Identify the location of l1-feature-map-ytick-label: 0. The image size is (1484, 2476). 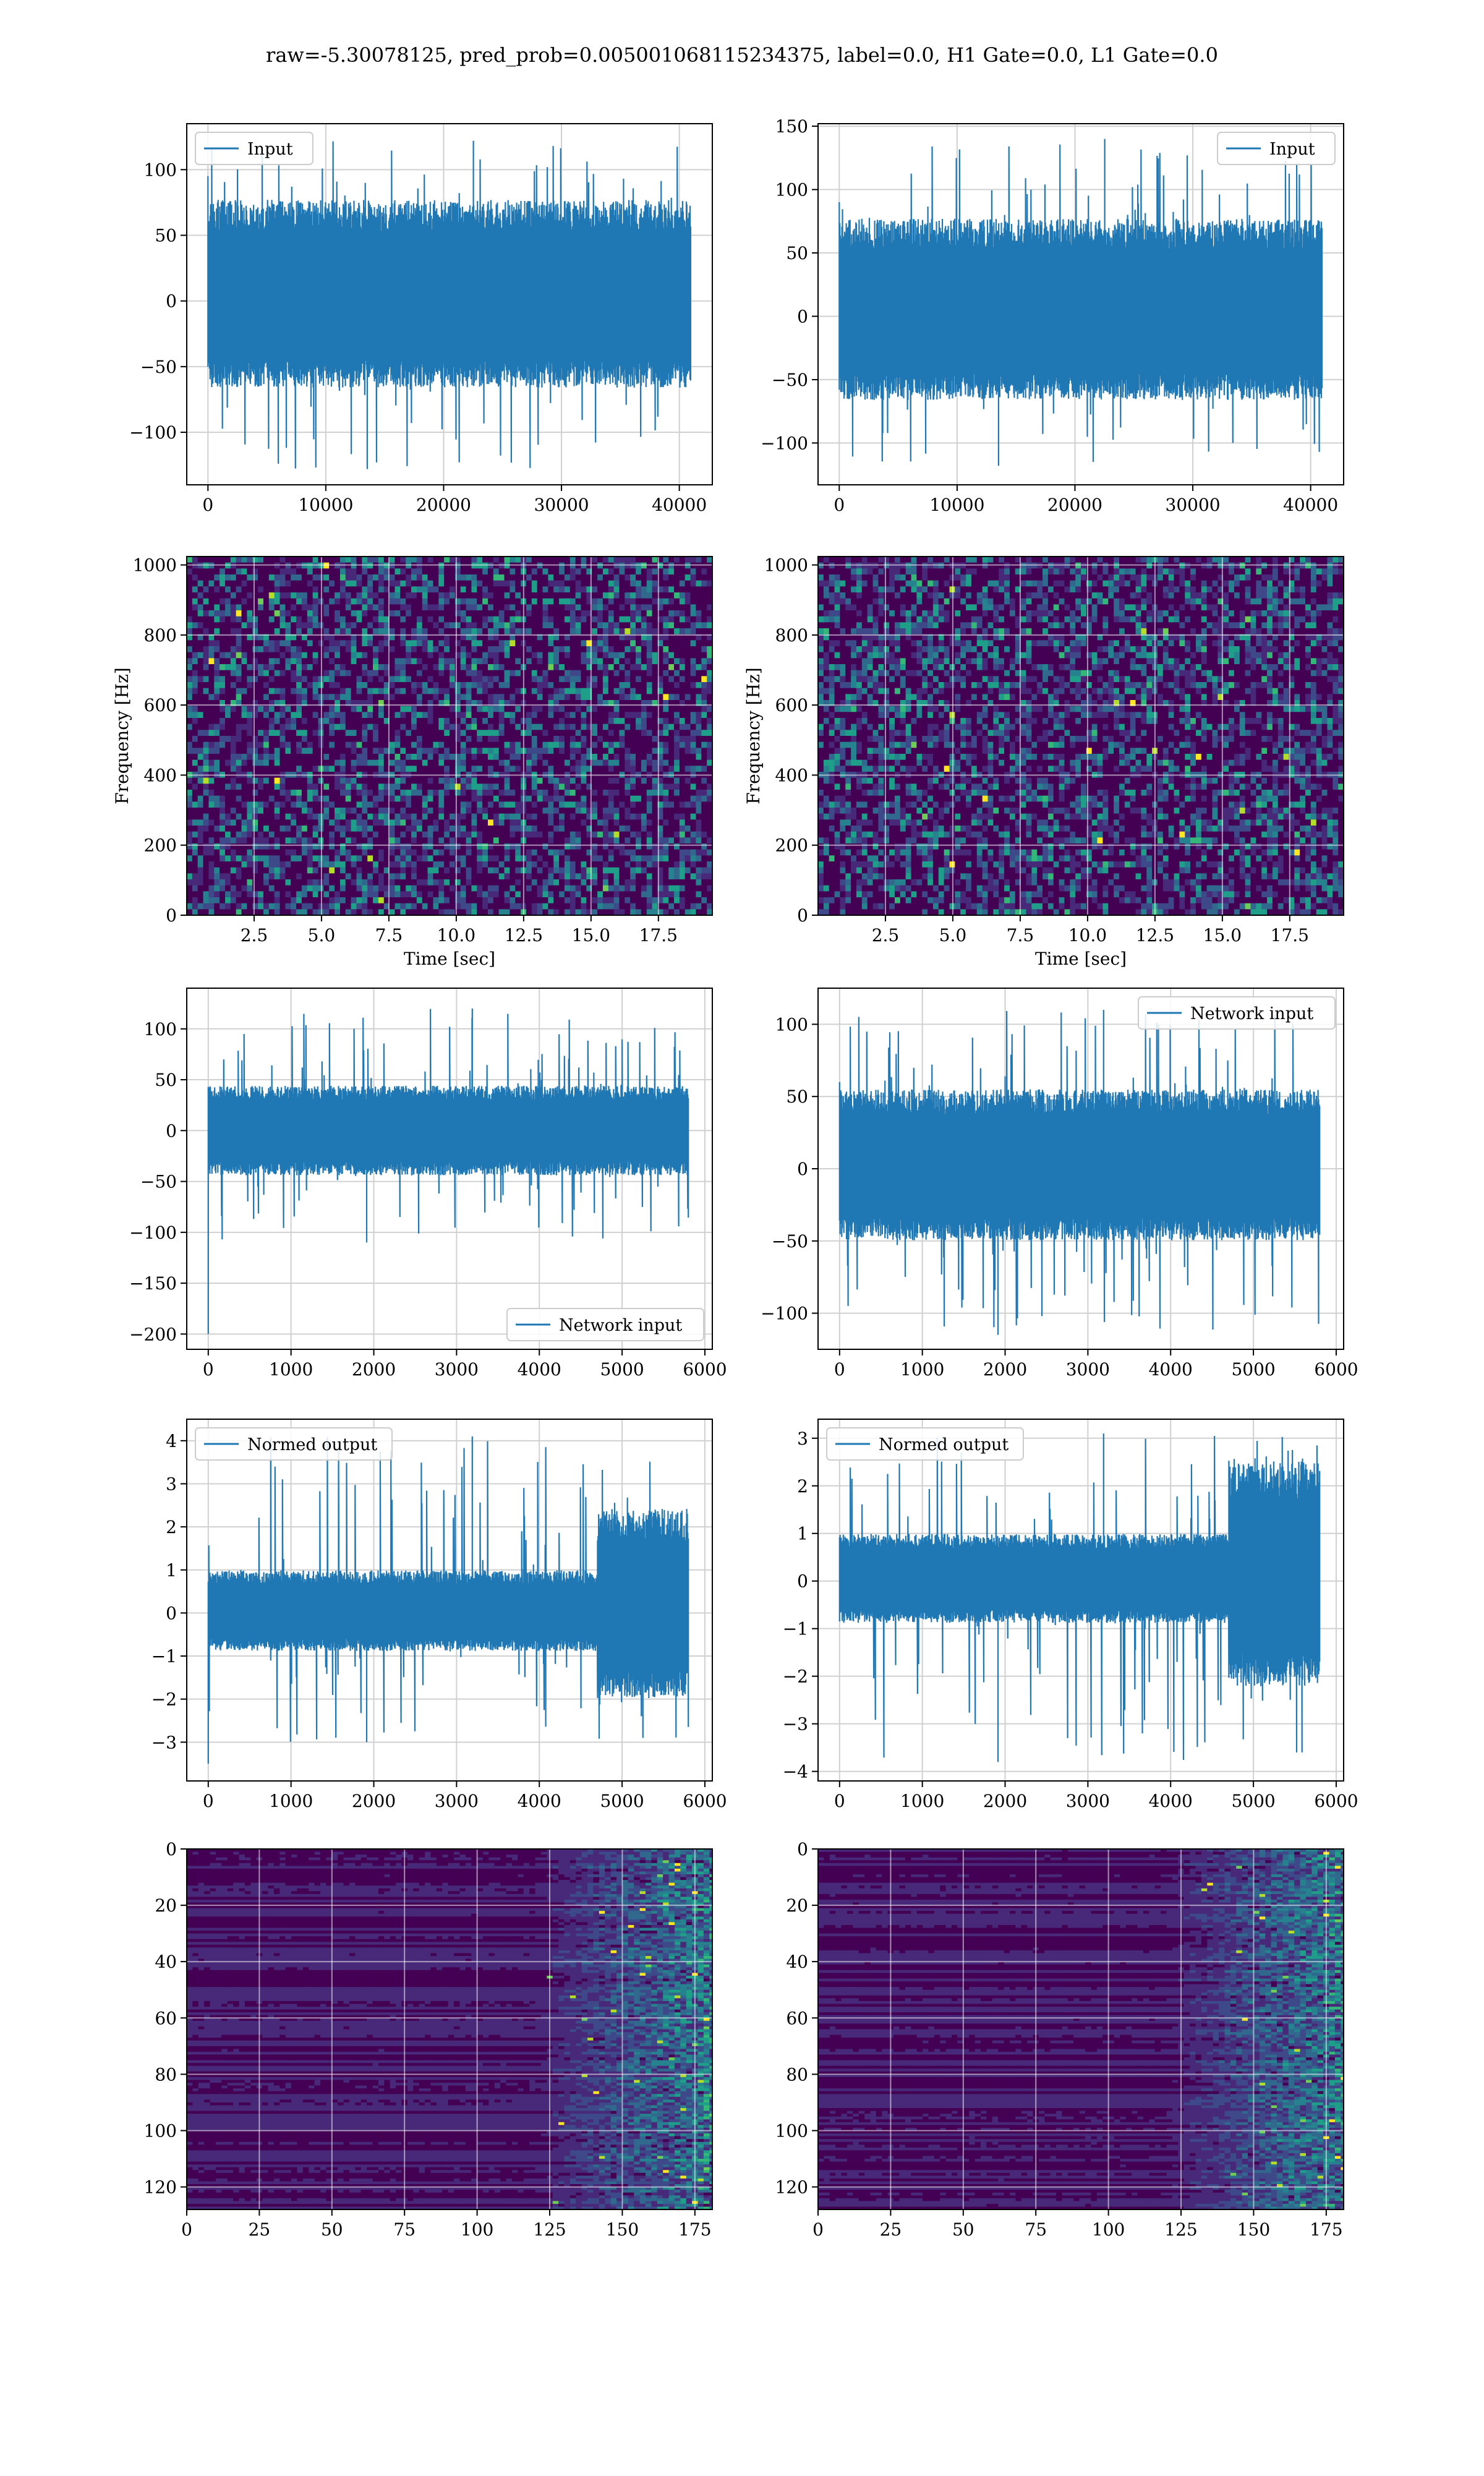
(802, 1849).